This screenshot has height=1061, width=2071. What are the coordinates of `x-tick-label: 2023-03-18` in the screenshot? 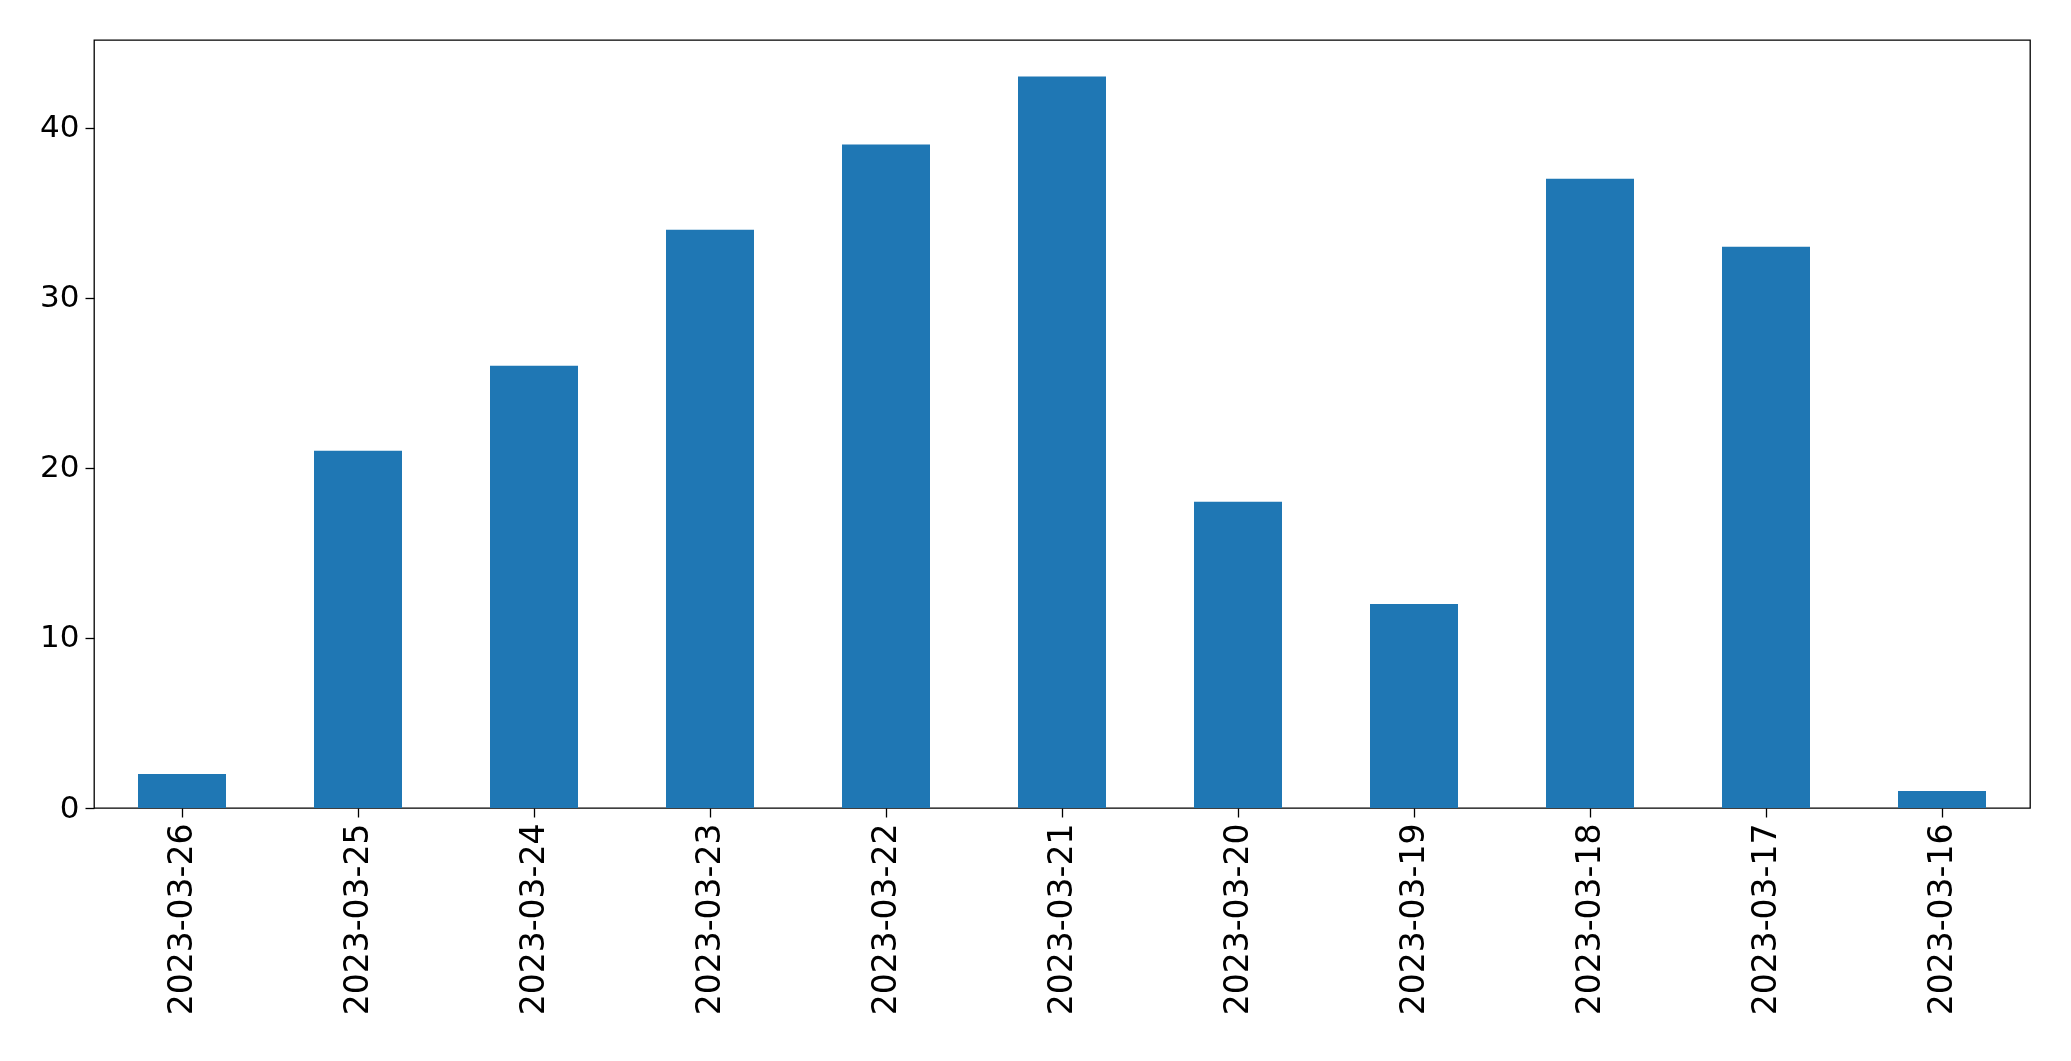 It's located at (1588, 919).